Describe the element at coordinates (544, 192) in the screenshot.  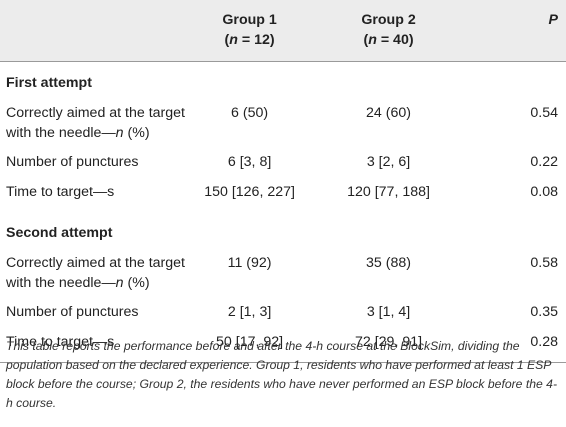
I see `cell-p: 0.08` at that location.